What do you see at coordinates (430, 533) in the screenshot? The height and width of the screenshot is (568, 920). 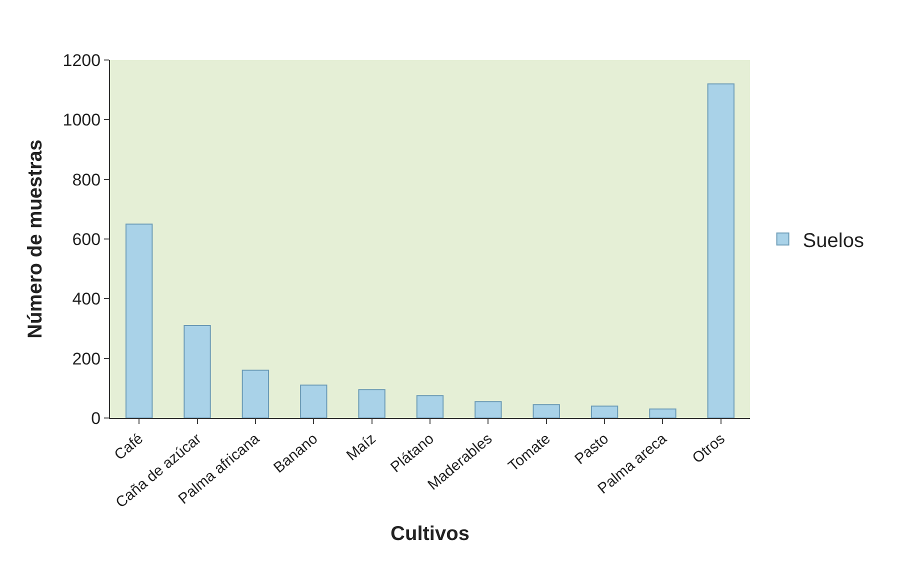 I see `x-axis-title: Cultivos` at bounding box center [430, 533].